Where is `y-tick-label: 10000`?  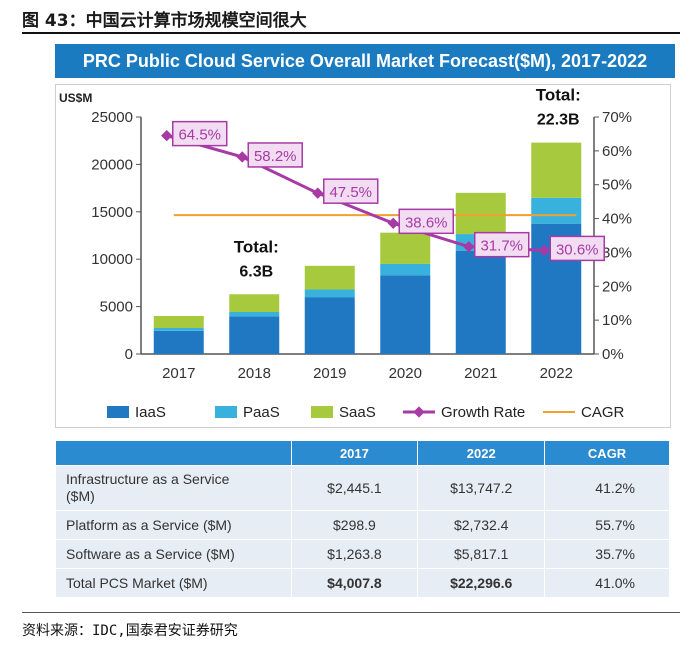
y-tick-label: 10000 is located at coordinates (112, 259).